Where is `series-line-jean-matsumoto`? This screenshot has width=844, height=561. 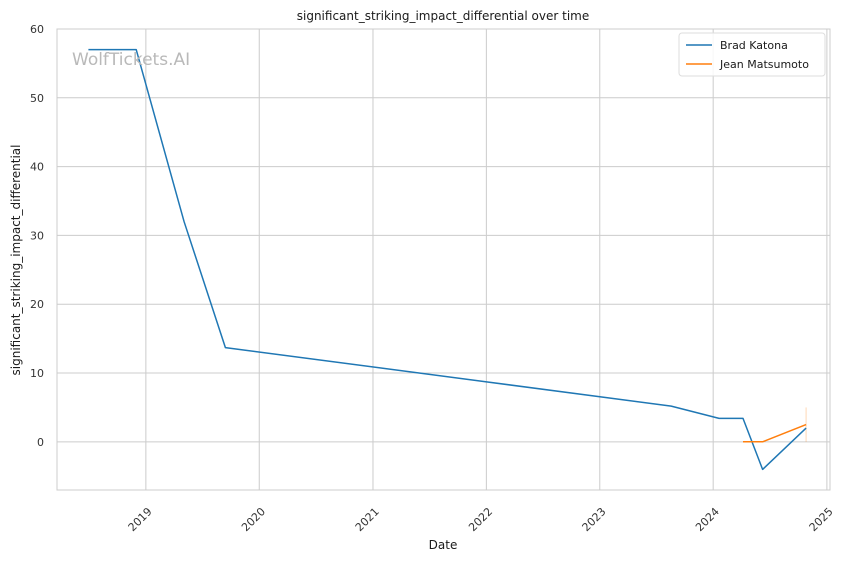
series-line-jean-matsumoto is located at coordinates (775, 433).